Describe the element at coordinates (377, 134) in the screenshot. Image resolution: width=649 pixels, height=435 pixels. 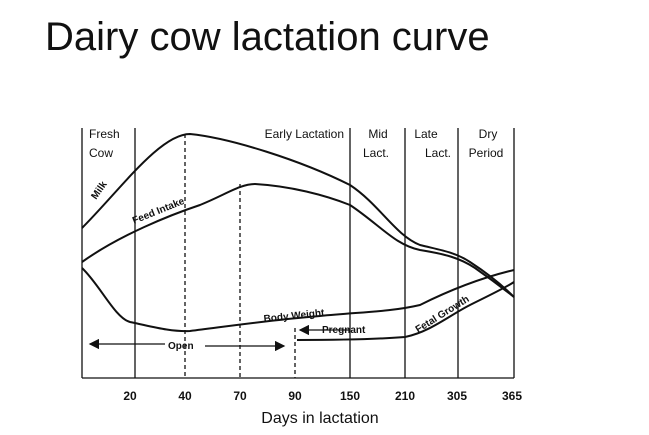
I see `phase-label: Mid` at that location.